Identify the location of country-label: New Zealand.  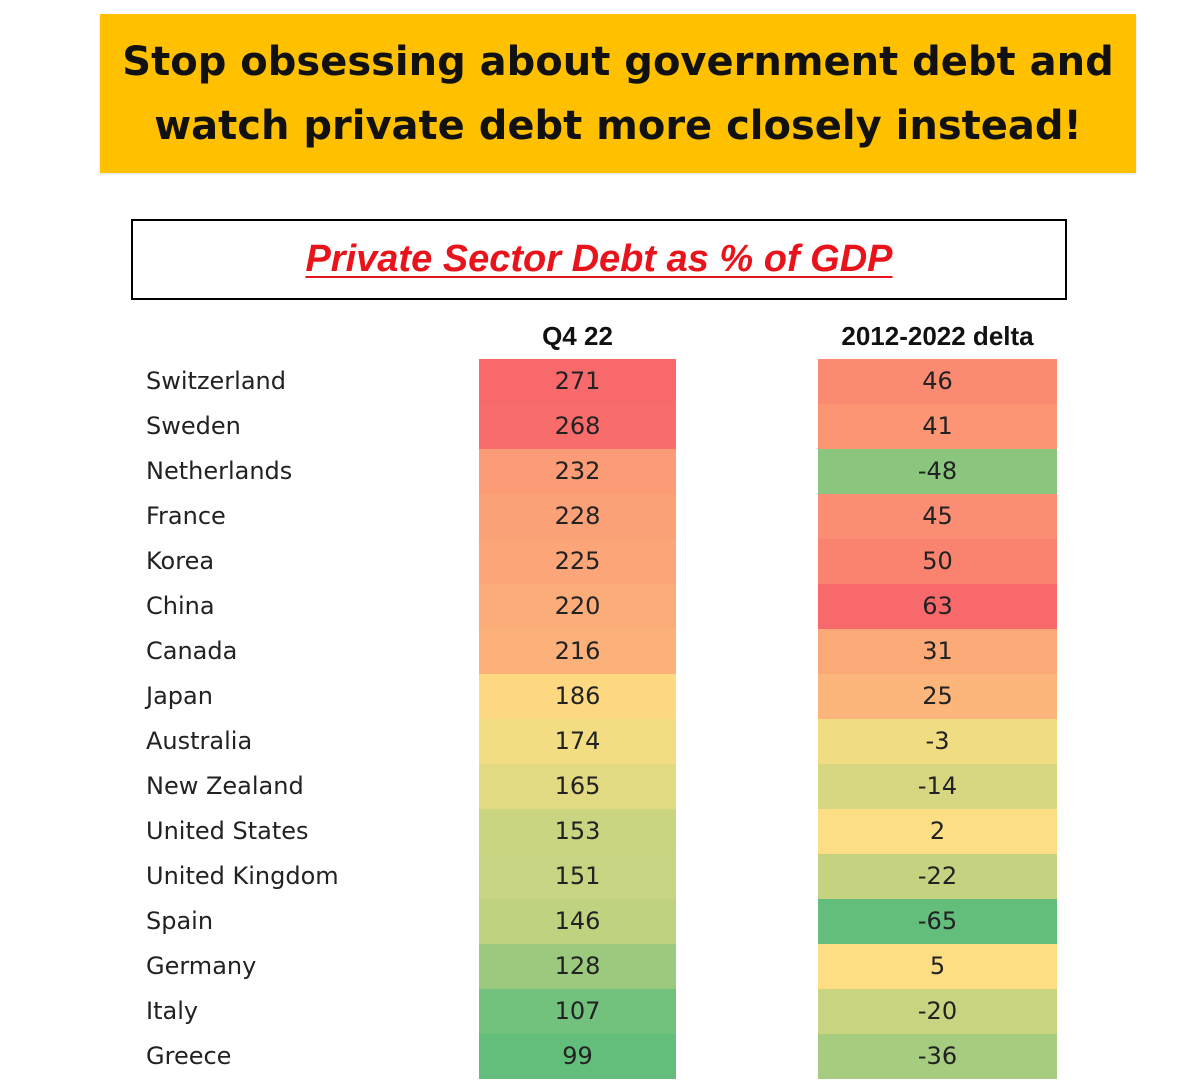
(225, 786).